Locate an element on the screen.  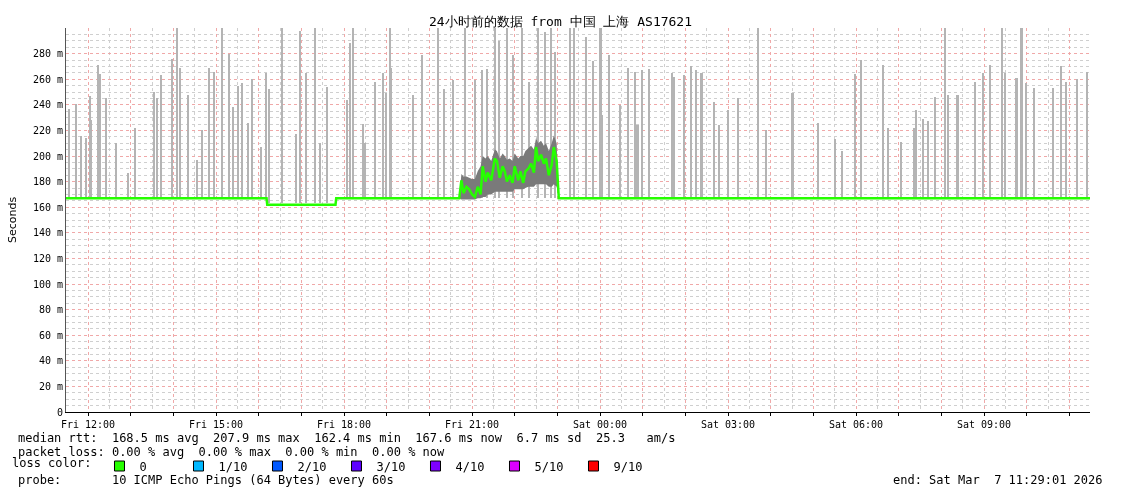
x-tick-label: Sat 09:00 is located at coordinates (984, 424).